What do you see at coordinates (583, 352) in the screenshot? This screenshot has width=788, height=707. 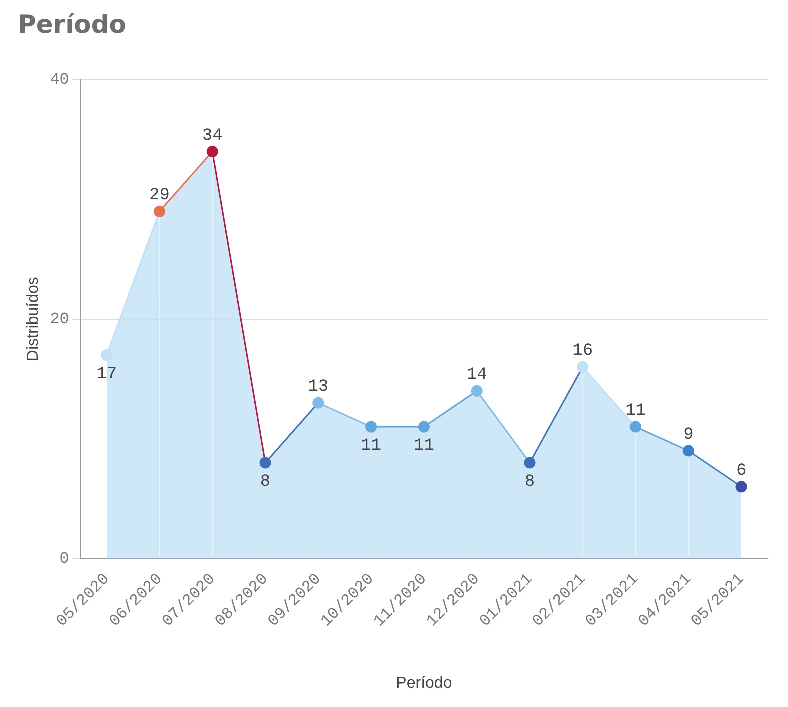 I see `data-label: 16` at bounding box center [583, 352].